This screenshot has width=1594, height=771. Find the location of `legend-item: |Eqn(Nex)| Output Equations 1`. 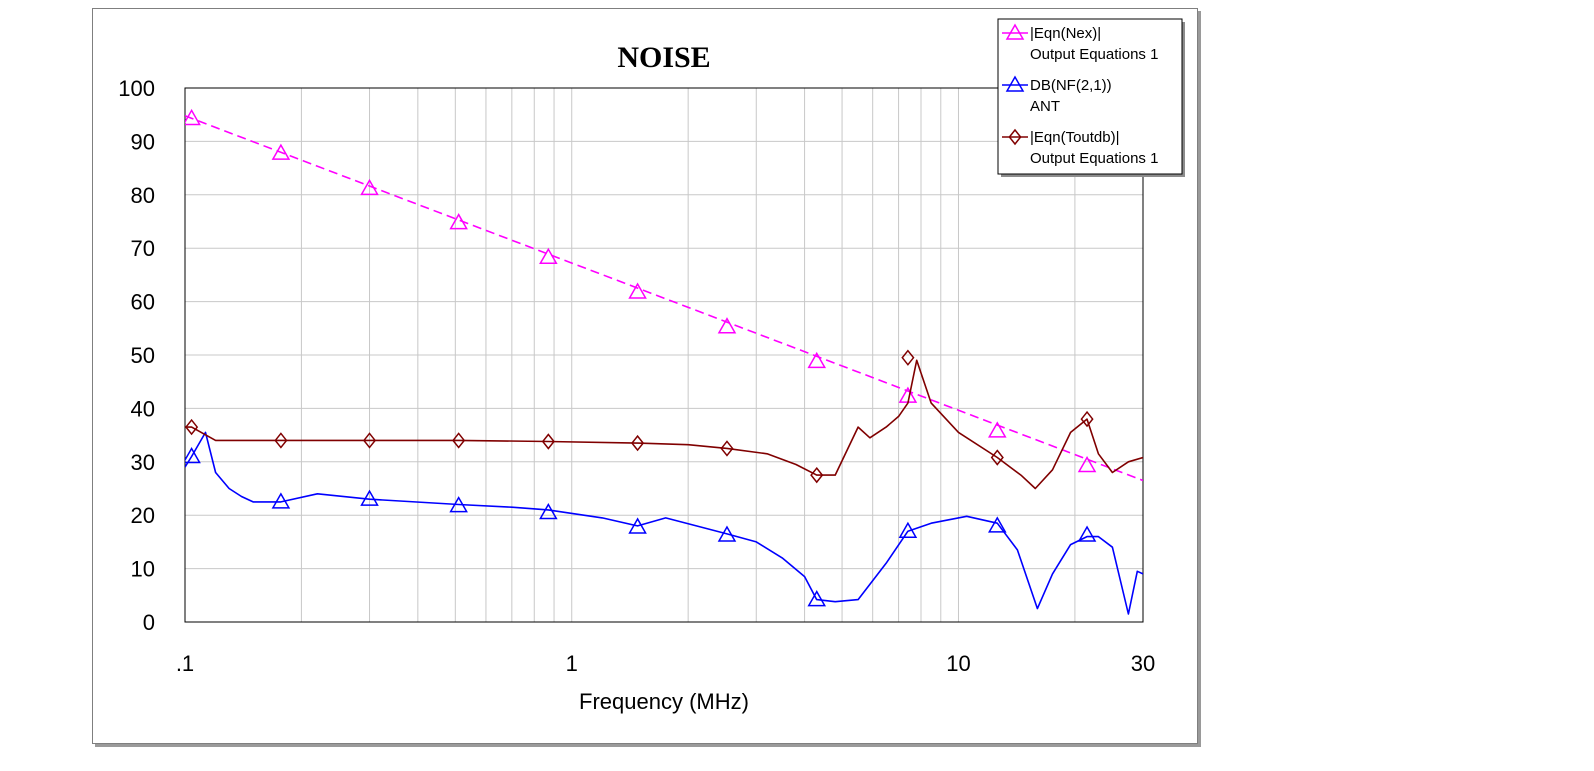

legend-item: |Eqn(Nex)| Output Equations 1 is located at coordinates (1080, 43).